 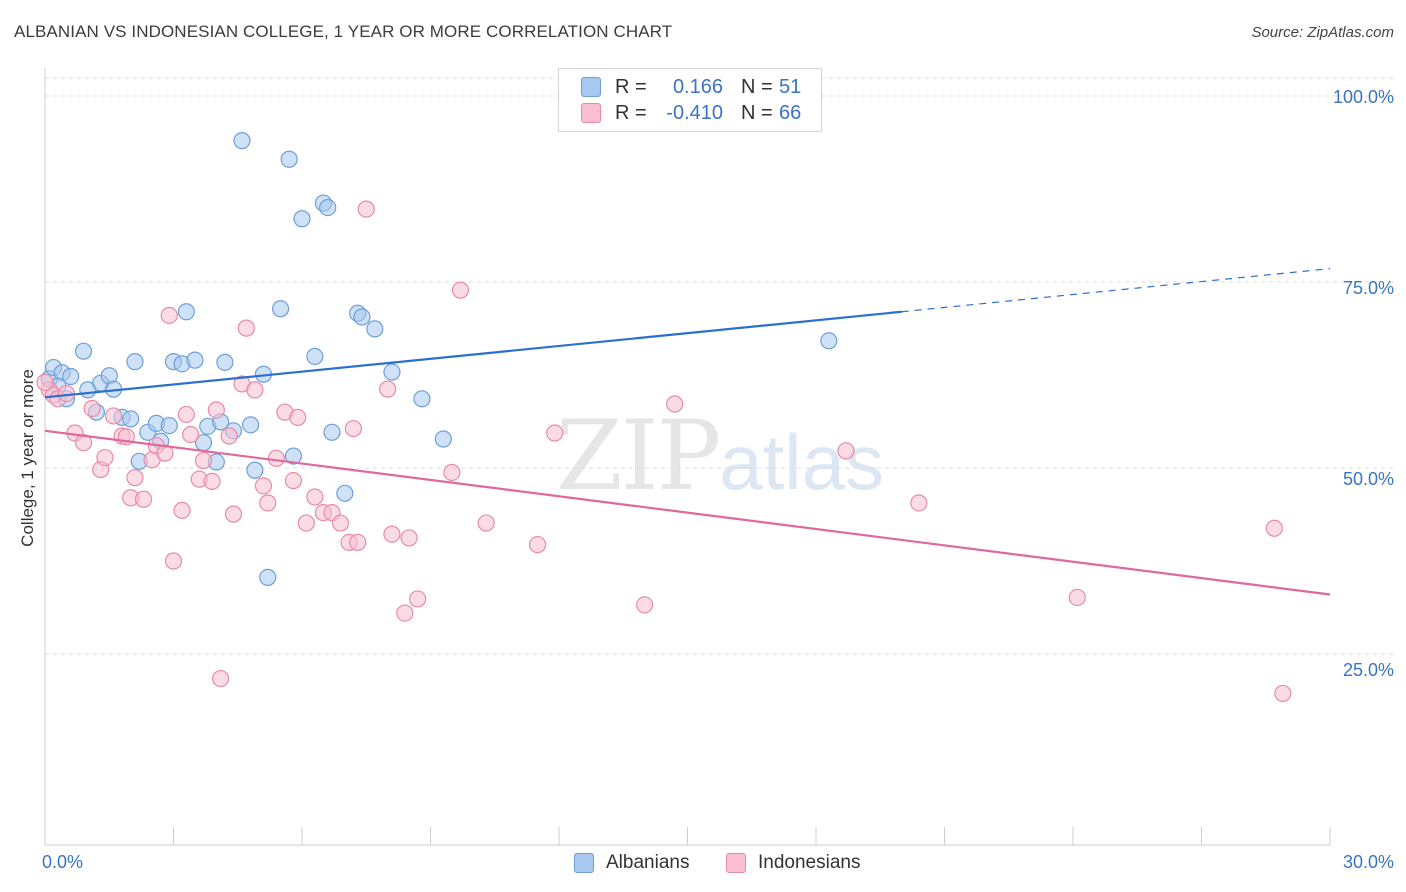 I want to click on legend-label-indonesians: Indonesians, so click(x=809, y=862).